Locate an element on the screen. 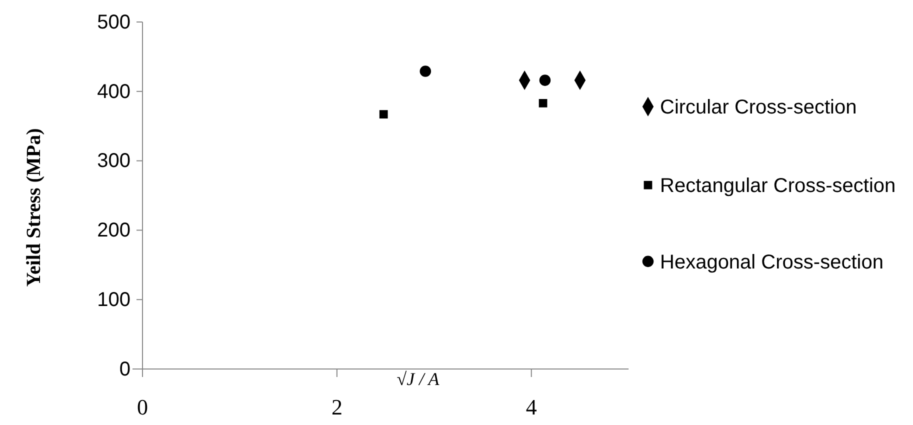  y-axis-title: Yeild Stress (MPa) is located at coordinates (34, 207).